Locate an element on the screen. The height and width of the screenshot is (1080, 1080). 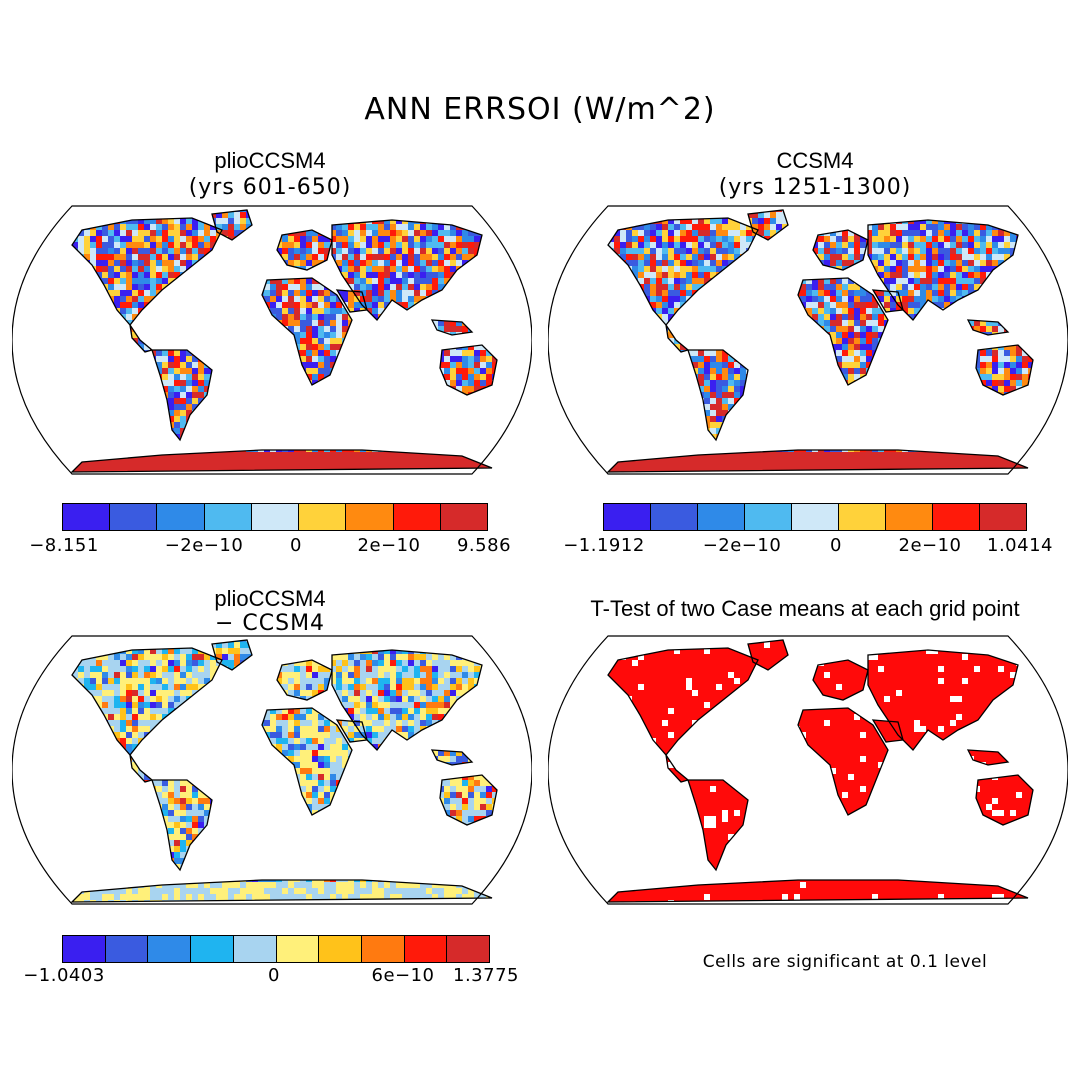
colorbar-label: −1.0403 is located at coordinates (64, 975).